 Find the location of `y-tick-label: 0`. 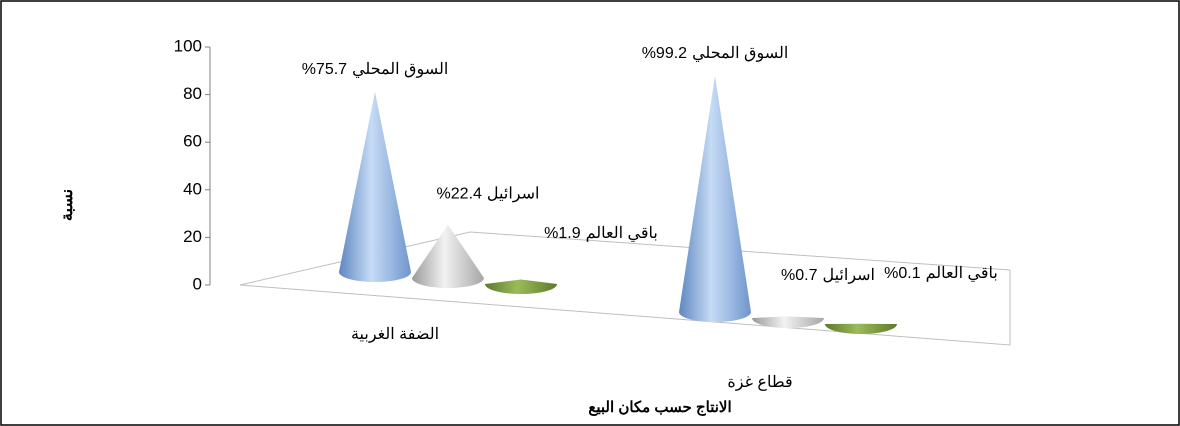

y-tick-label: 0 is located at coordinates (197, 283).